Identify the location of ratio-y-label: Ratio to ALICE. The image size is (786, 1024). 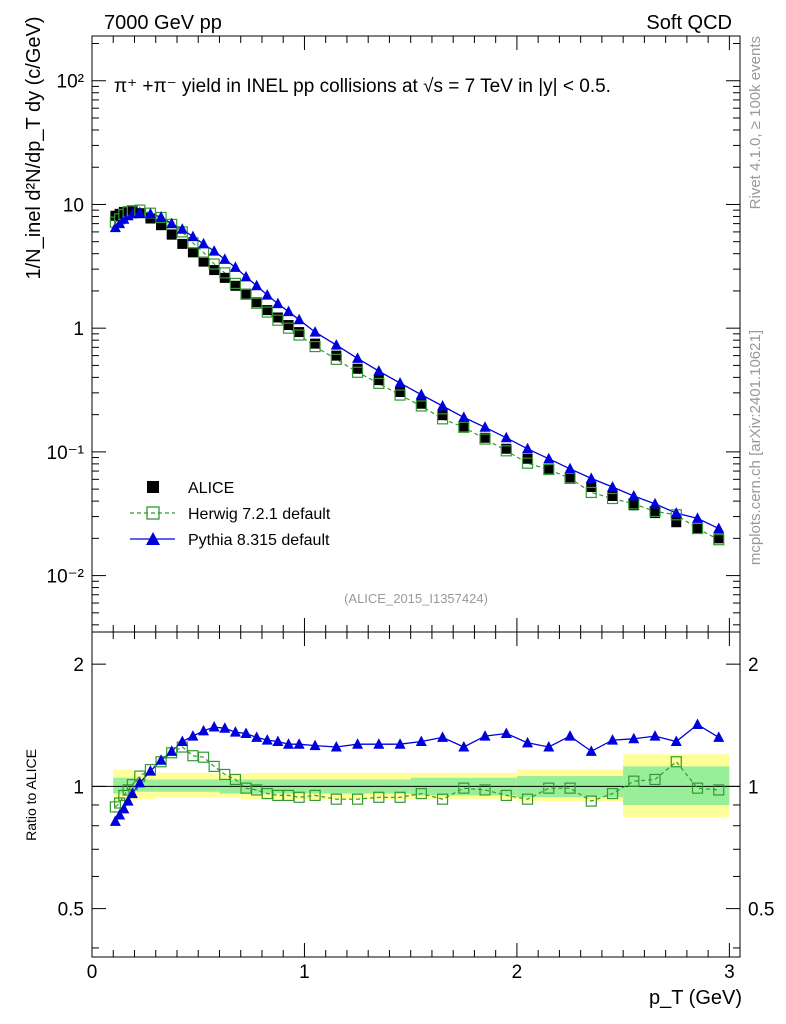
(31, 795).